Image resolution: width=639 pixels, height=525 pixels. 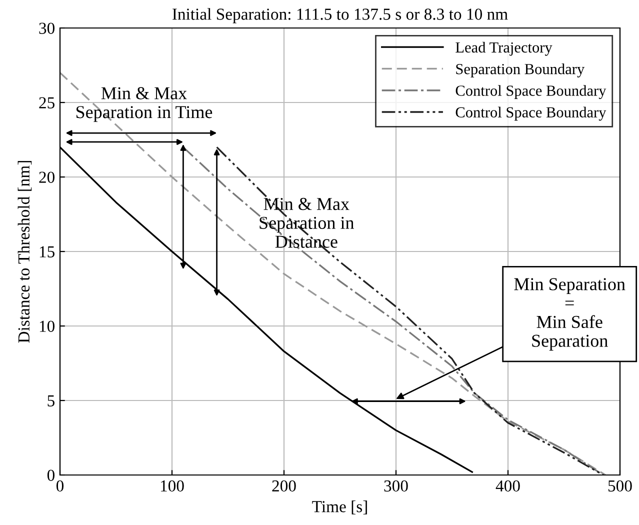 I want to click on y-tick-label: 15, so click(x=47, y=252).